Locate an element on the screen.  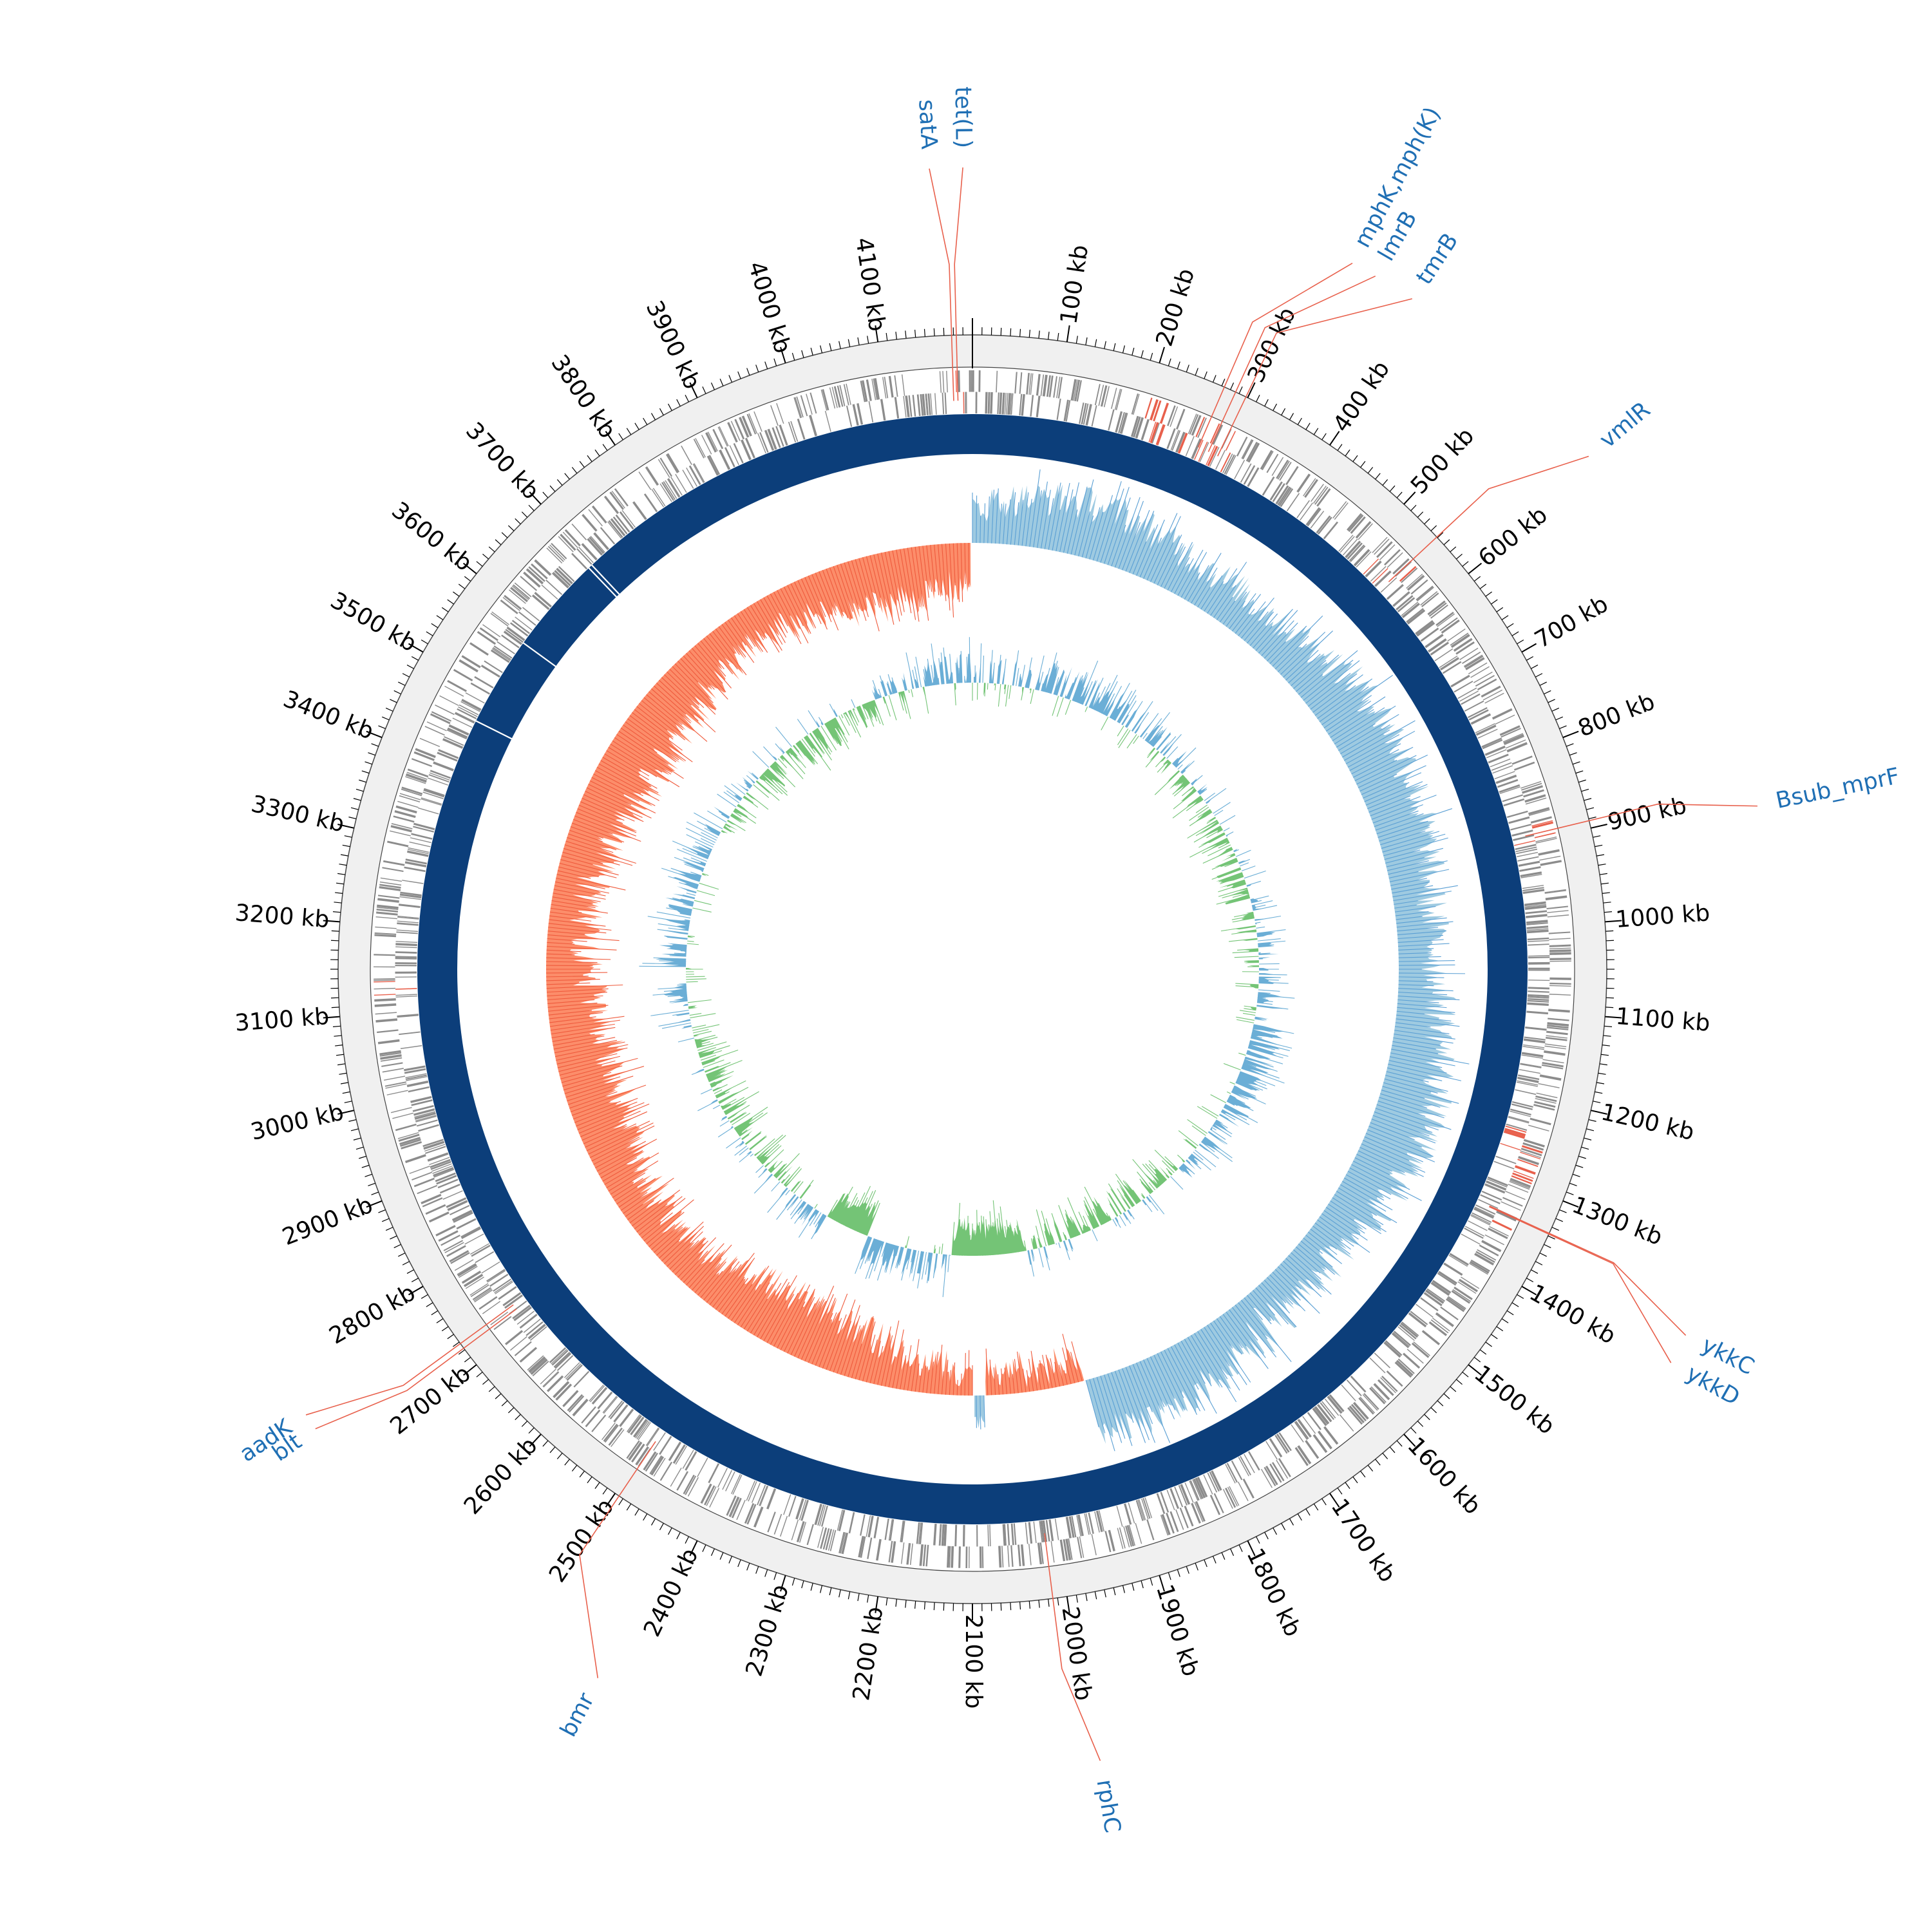
scale-label: 200 kb is located at coordinates (1175, 307).